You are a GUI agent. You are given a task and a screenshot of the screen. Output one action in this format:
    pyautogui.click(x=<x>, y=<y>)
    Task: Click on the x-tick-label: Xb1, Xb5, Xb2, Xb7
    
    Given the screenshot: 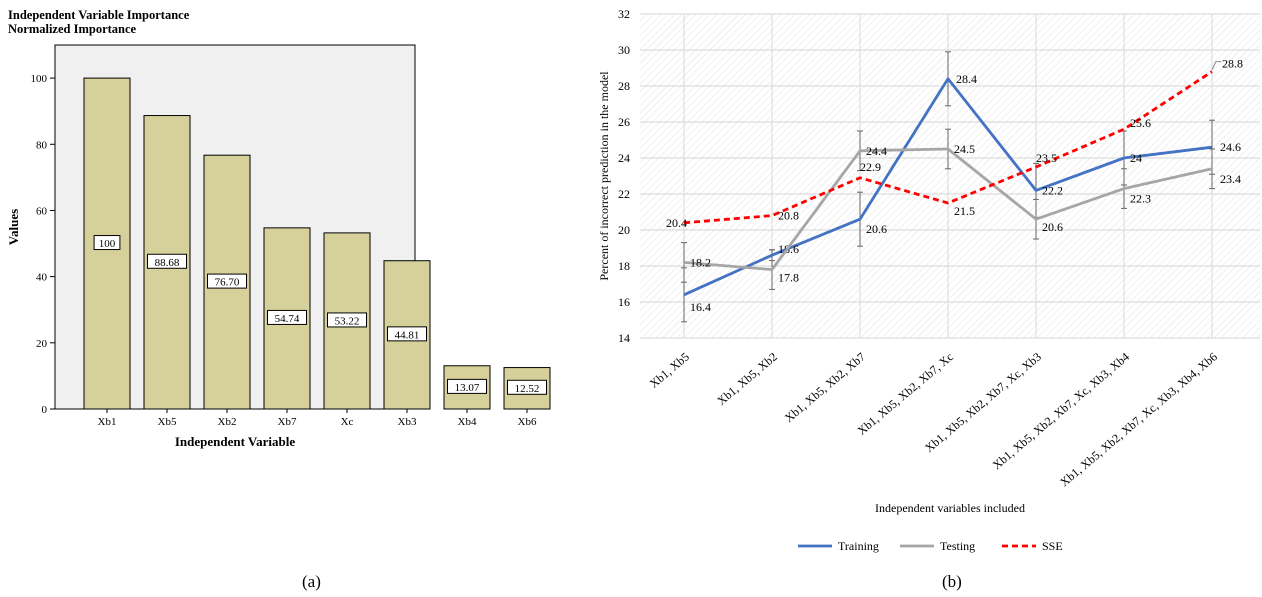 What is the action you would take?
    pyautogui.click(x=825, y=387)
    